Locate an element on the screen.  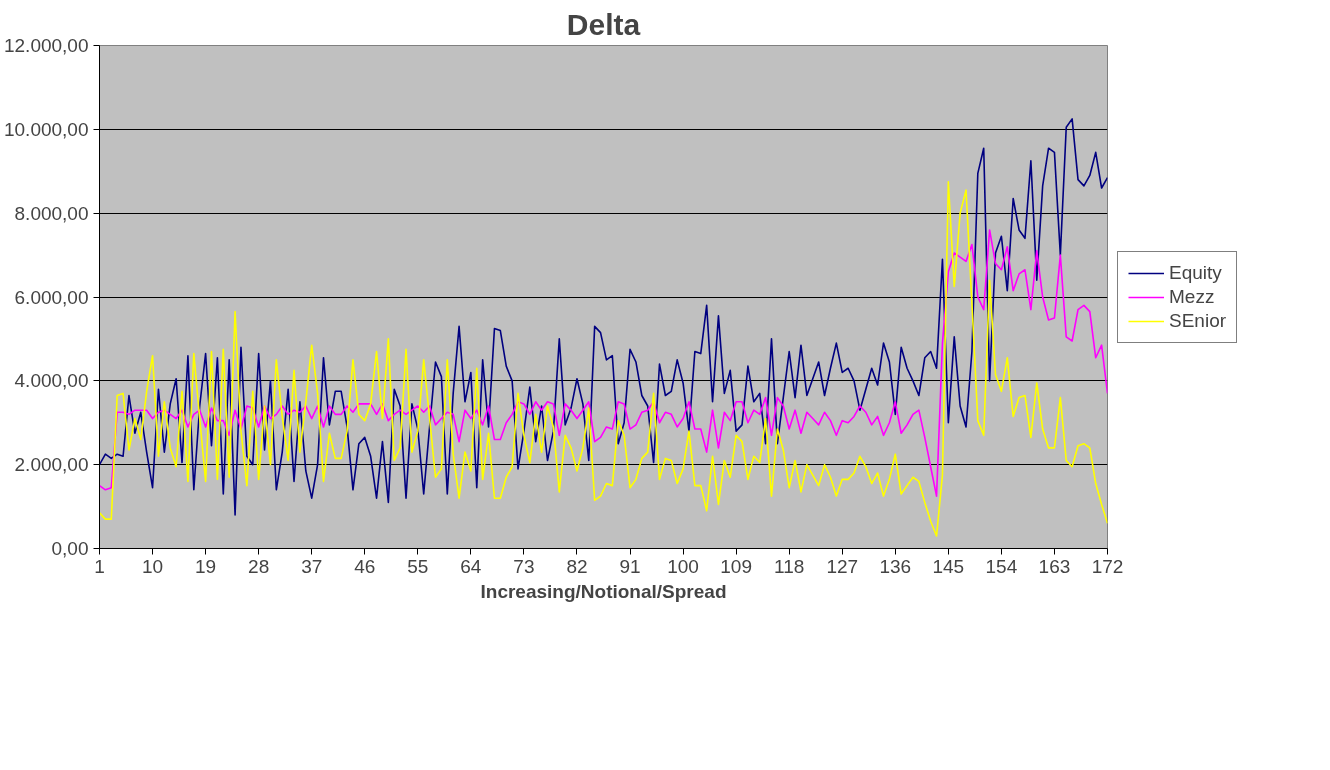
x-tick-label: 118 is located at coordinates (789, 566).